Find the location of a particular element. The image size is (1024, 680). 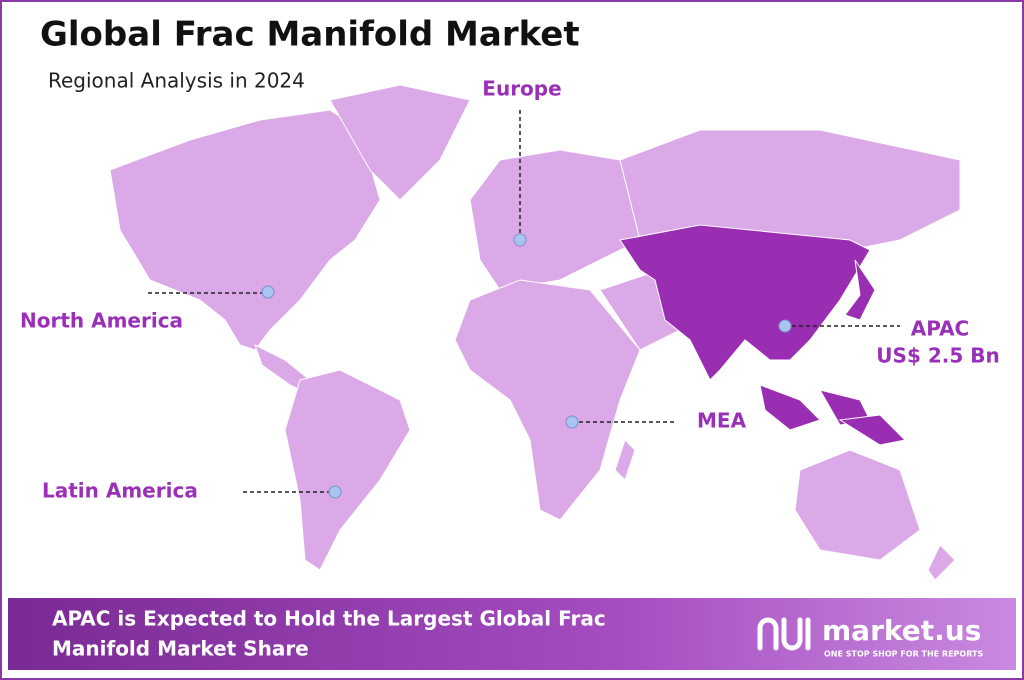

region-value: US$ 2.5 Bn is located at coordinates (937, 356).